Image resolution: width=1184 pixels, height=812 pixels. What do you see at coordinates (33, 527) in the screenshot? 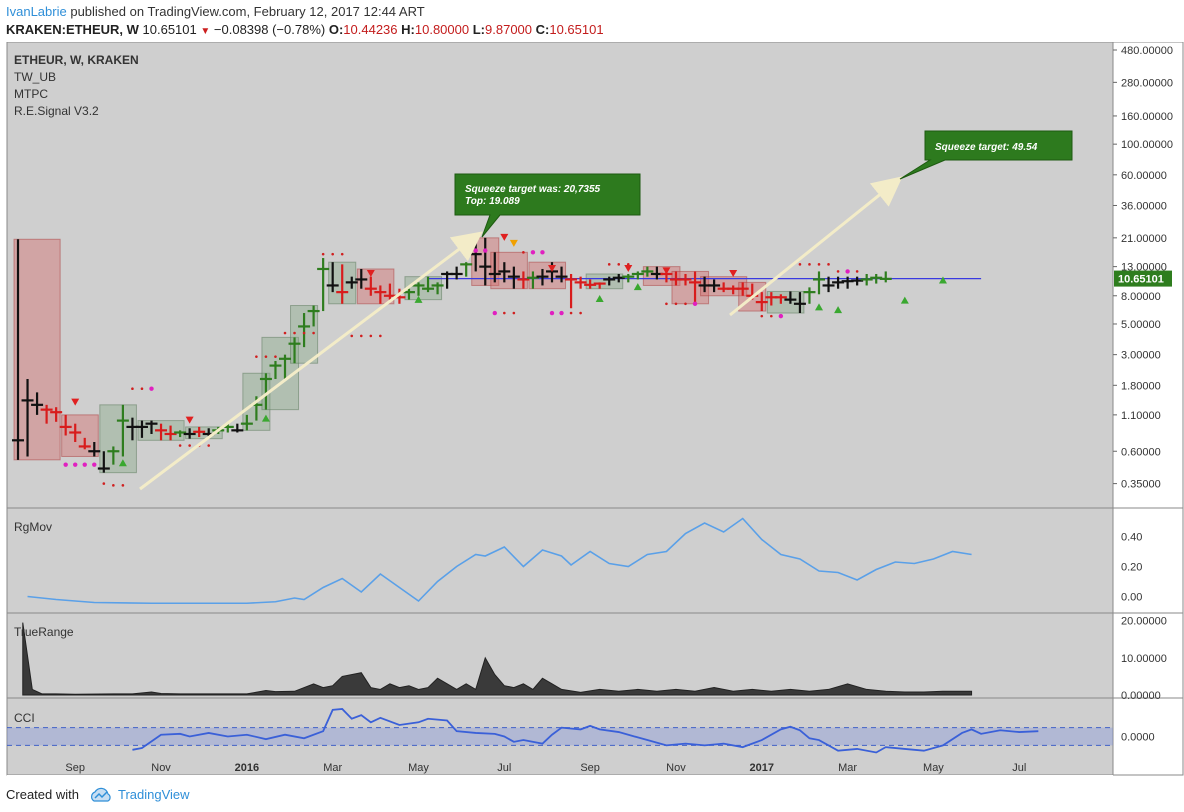
I see `pane-title-rgmov: RgMov` at bounding box center [33, 527].